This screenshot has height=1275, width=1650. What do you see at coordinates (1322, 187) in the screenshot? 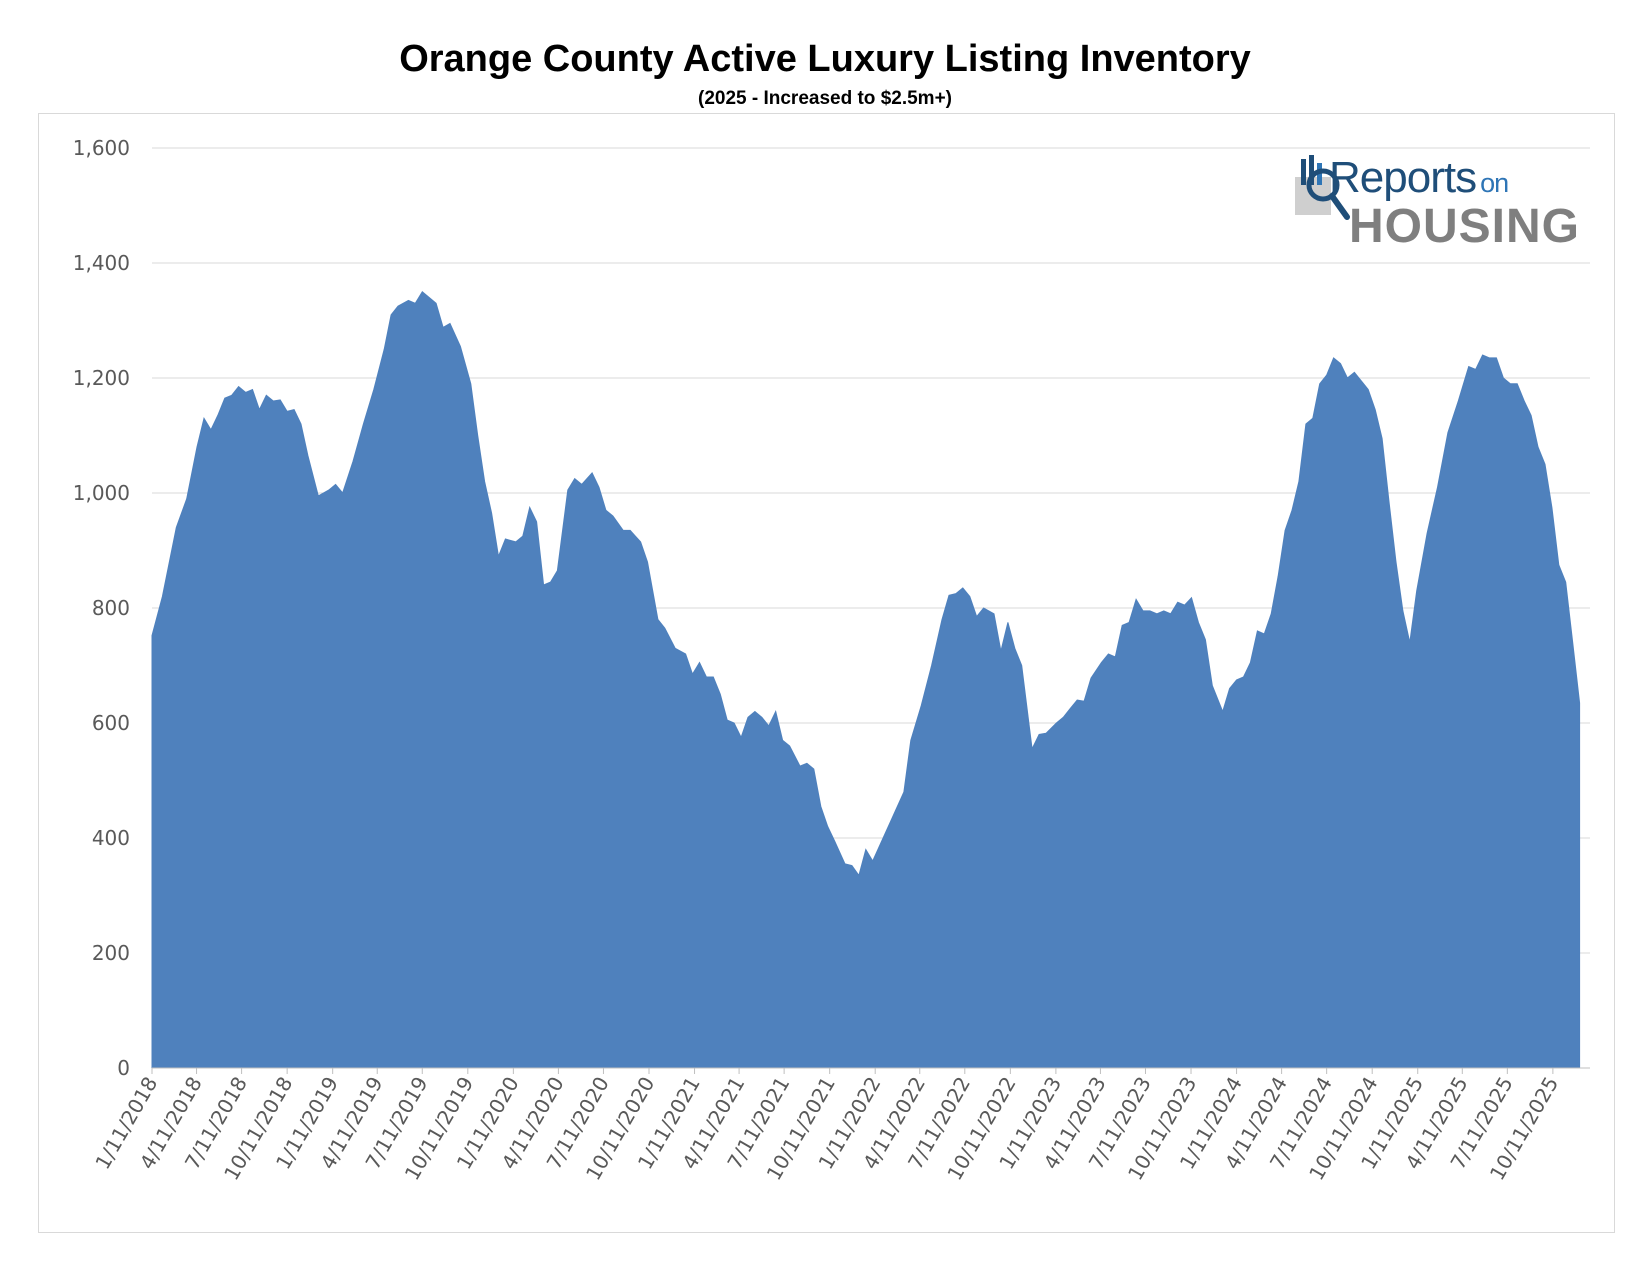
I see `magnifier-icon` at bounding box center [1322, 187].